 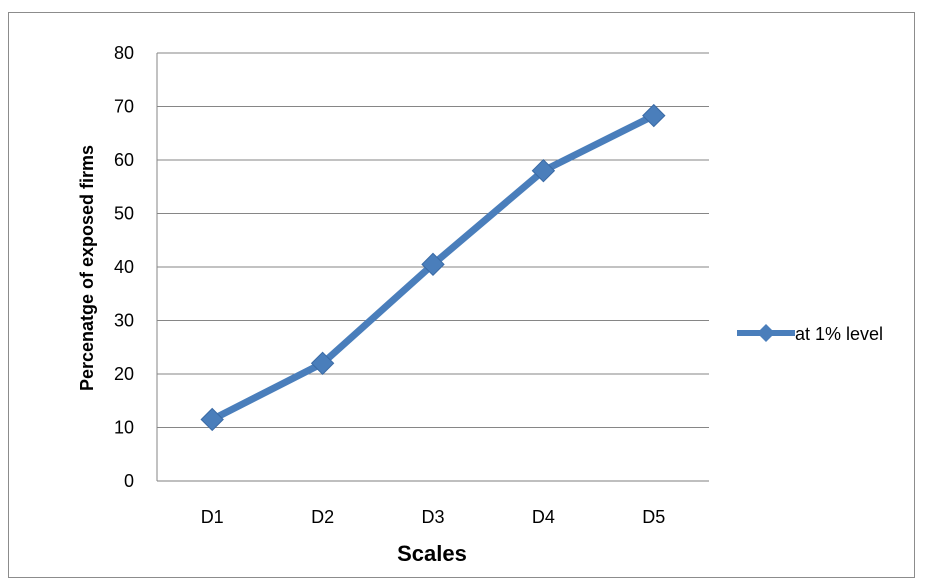 What do you see at coordinates (124, 160) in the screenshot?
I see `y-tick-label: 60` at bounding box center [124, 160].